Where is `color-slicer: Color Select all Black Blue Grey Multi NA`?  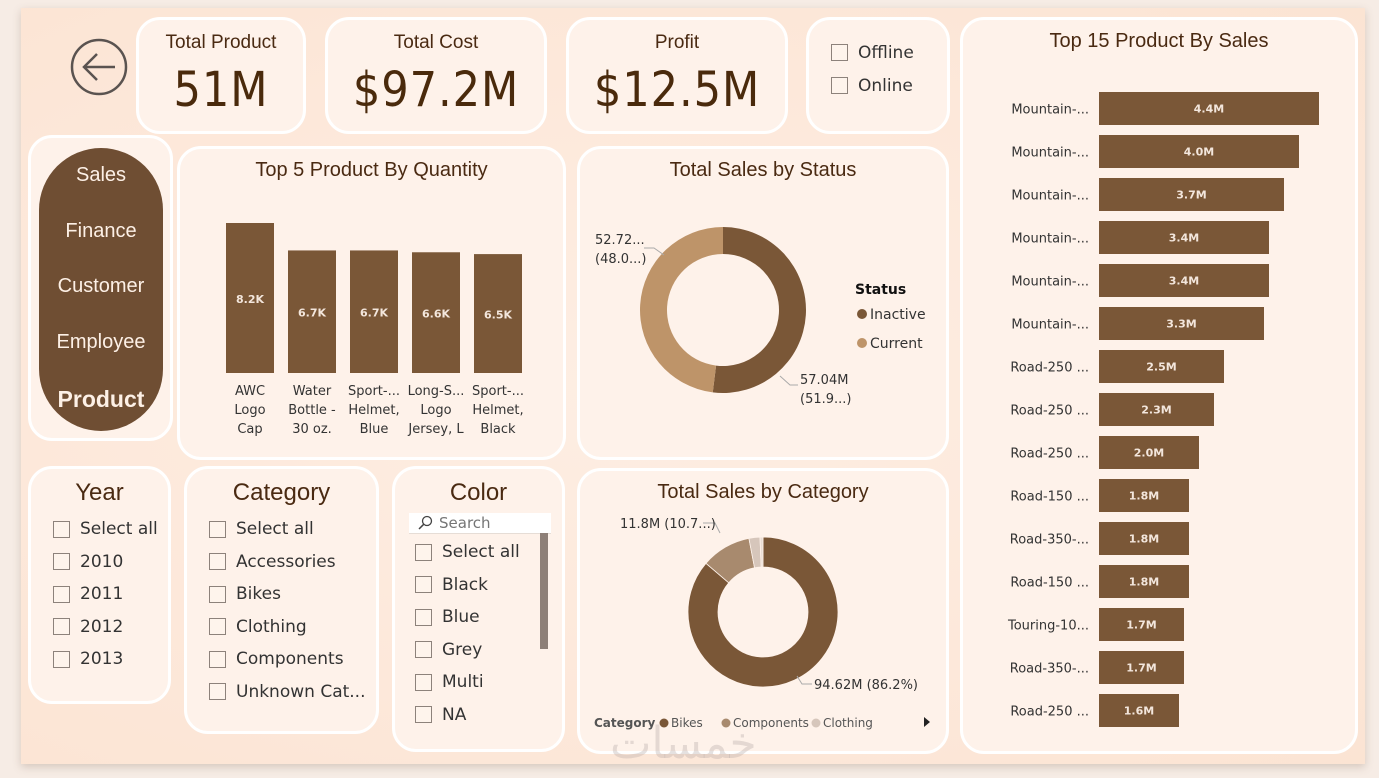
color-slicer: Color Select all Black Blue Grey Multi NA is located at coordinates (478, 609).